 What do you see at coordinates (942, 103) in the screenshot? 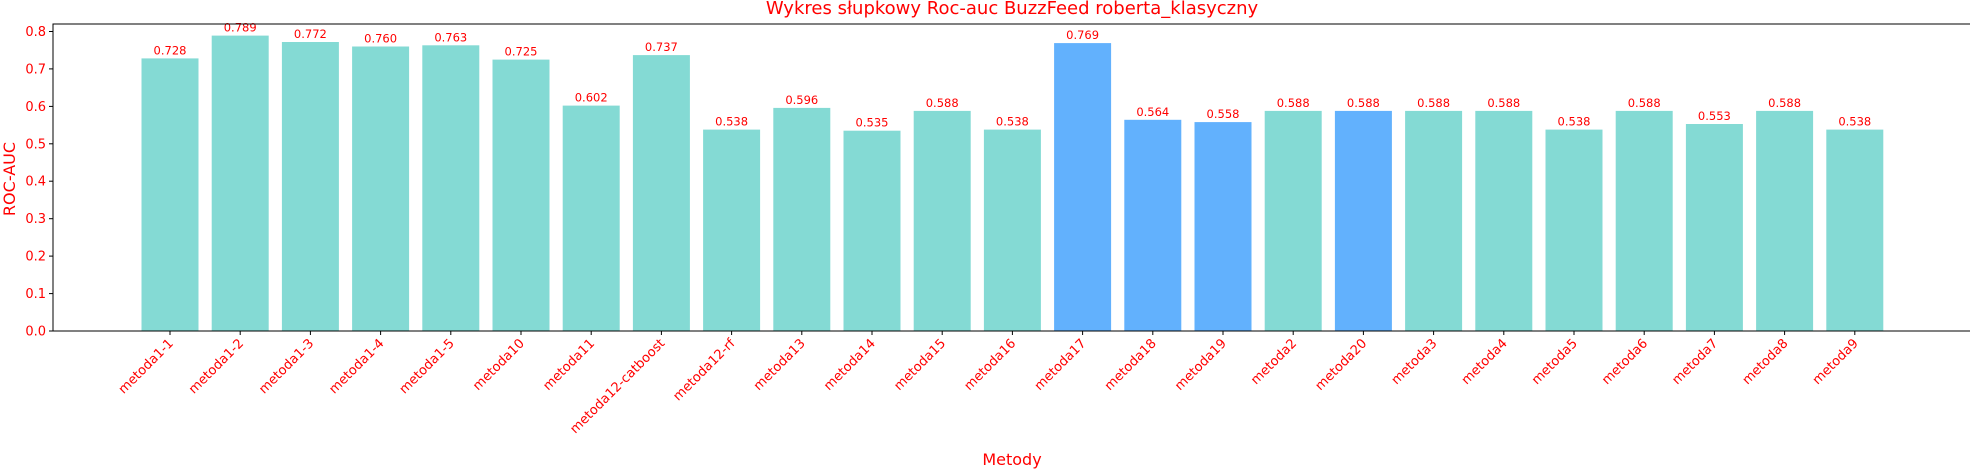
I see `value-label-metoda15: 0.588` at bounding box center [942, 103].